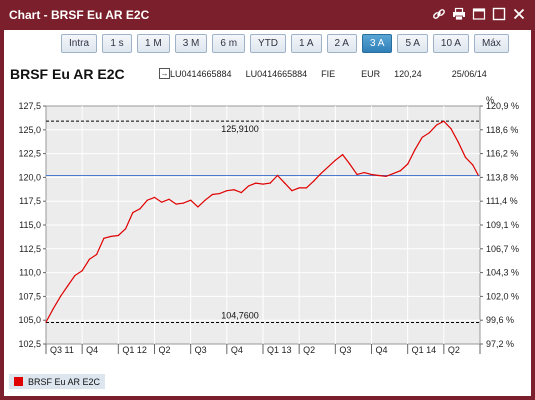 The width and height of the screenshot is (535, 400). What do you see at coordinates (412, 43) in the screenshot?
I see `period-button-9: 5 A` at bounding box center [412, 43].